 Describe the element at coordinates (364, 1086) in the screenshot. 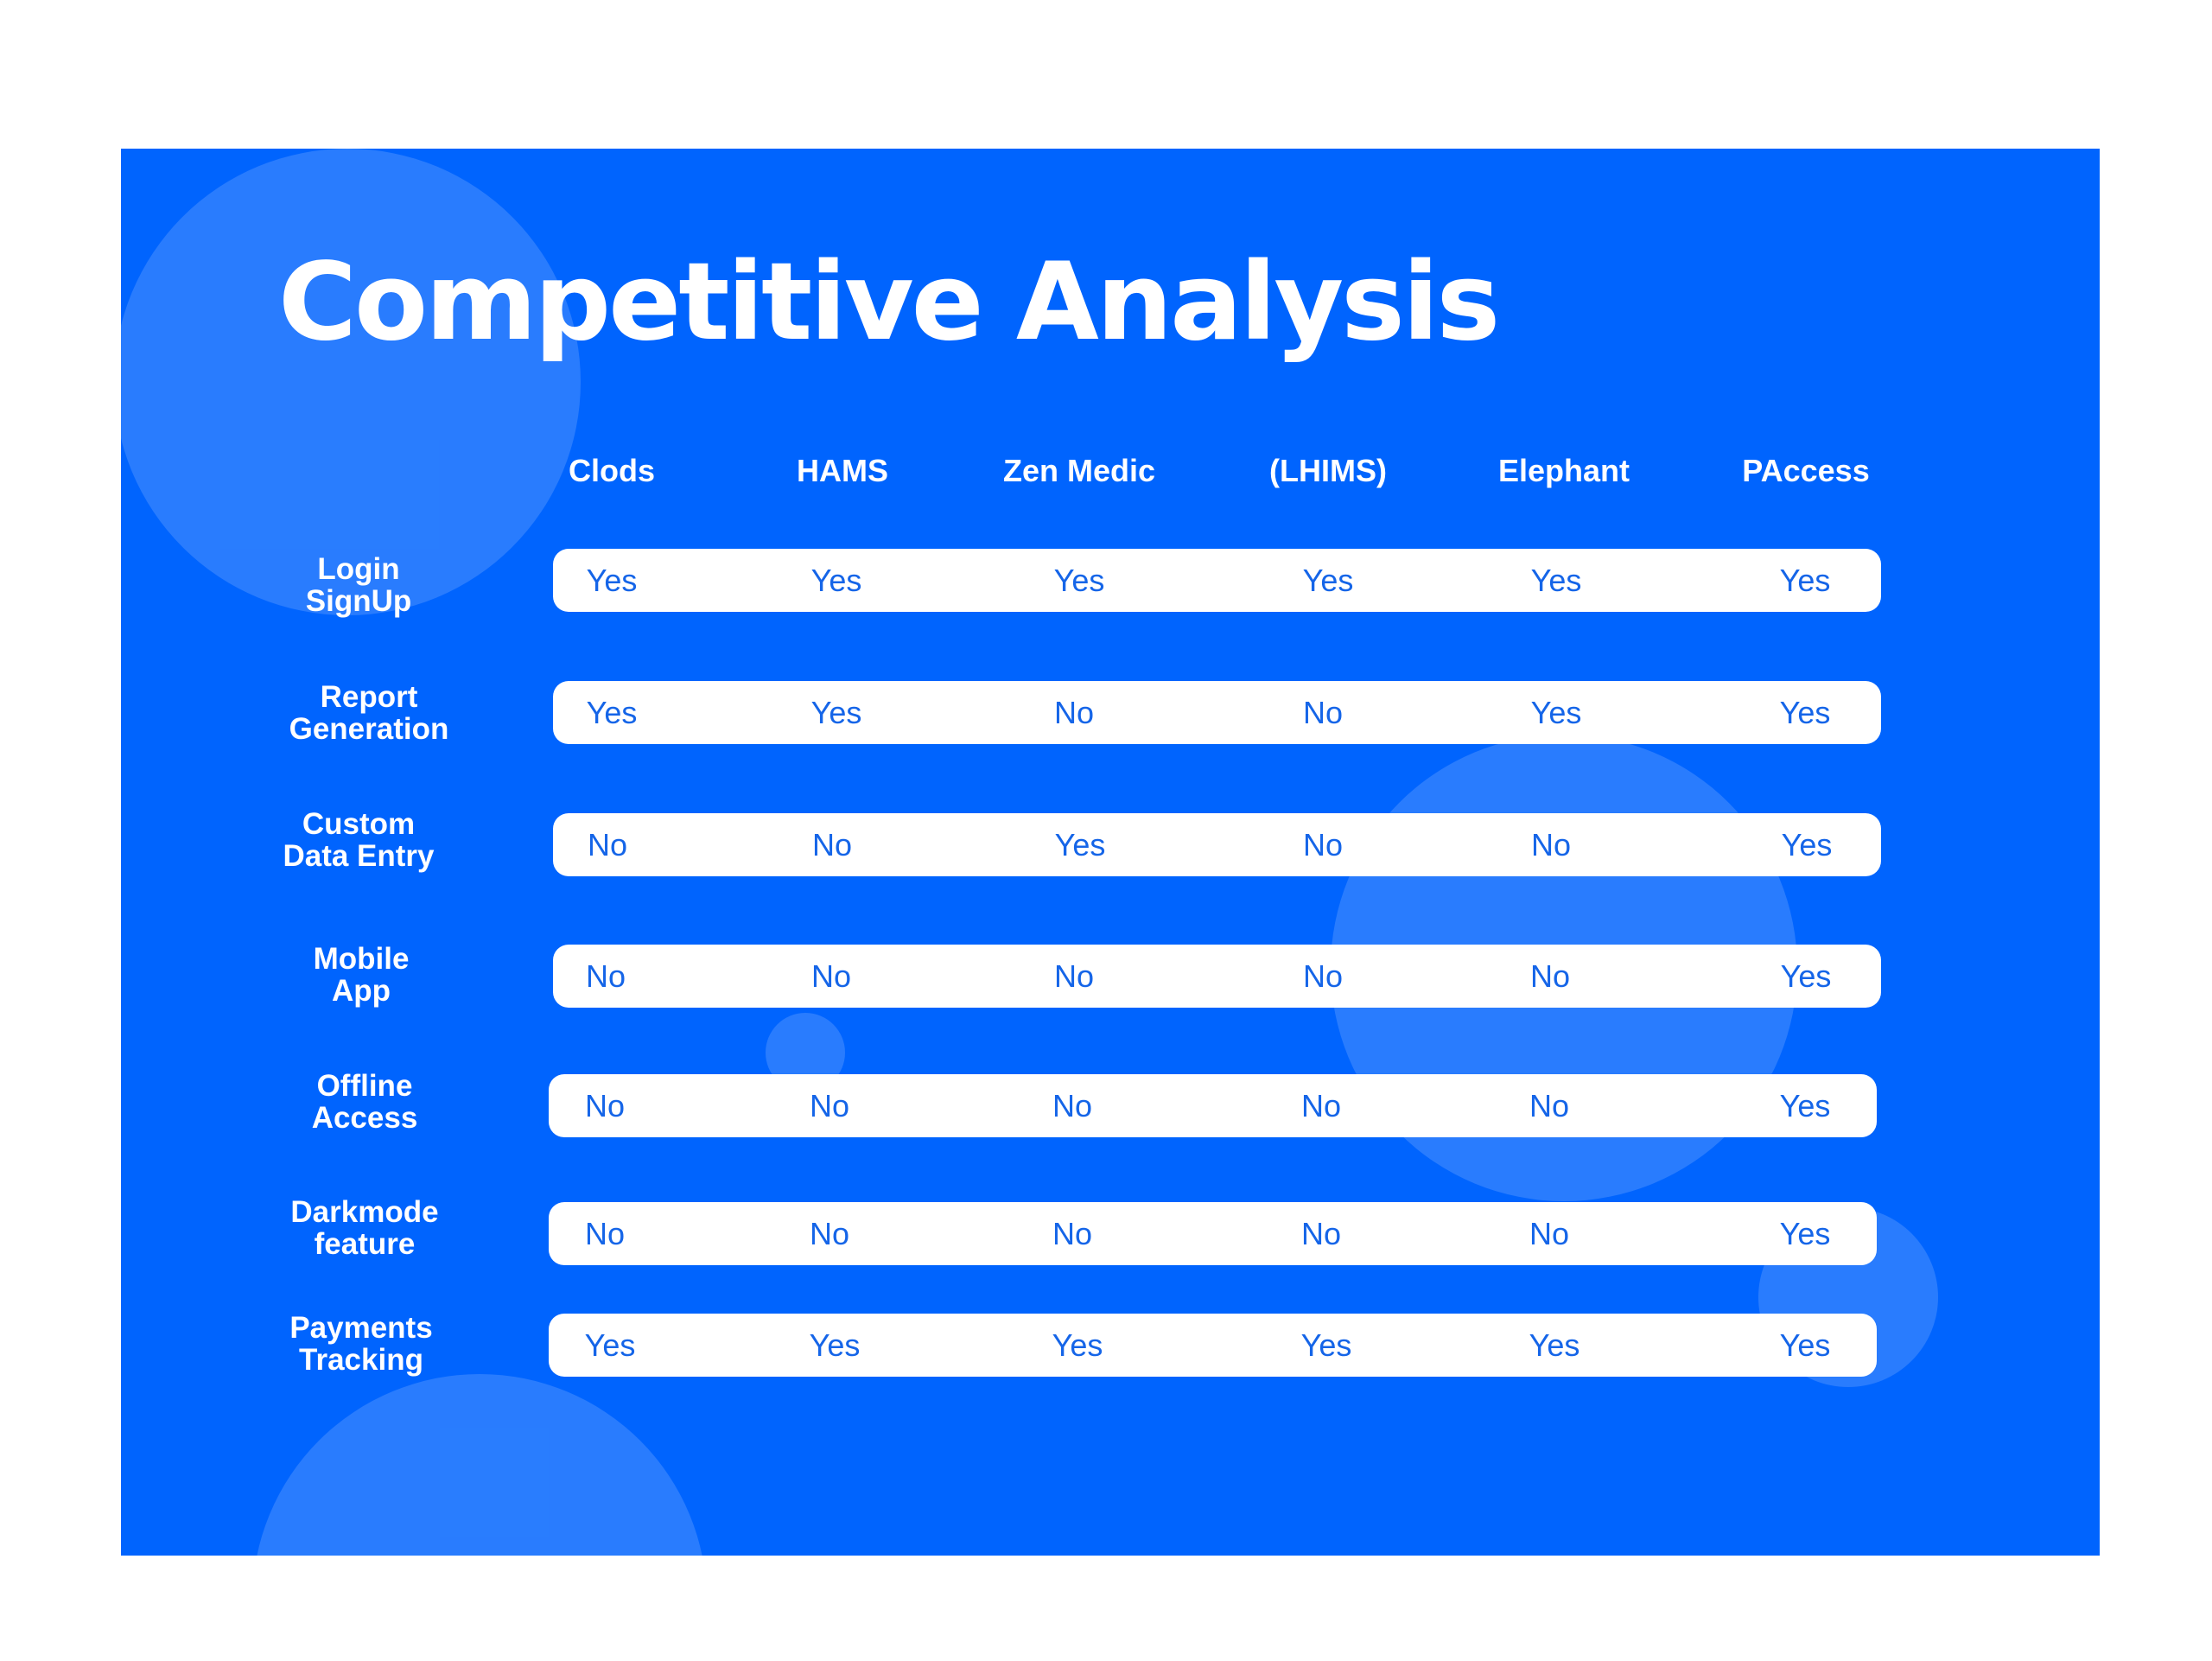

I see `row-label-line: Offline` at that location.